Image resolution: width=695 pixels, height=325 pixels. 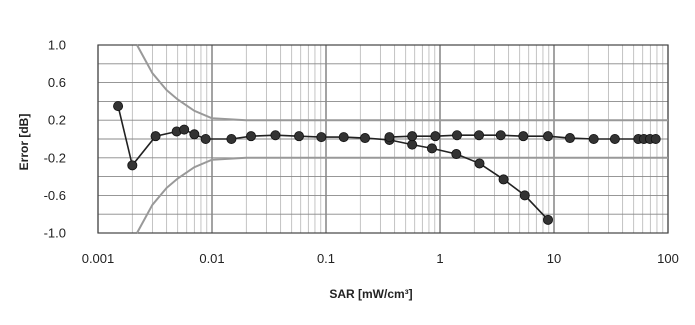 What do you see at coordinates (55, 233) in the screenshot?
I see `y-tick-label: -1.0` at bounding box center [55, 233].